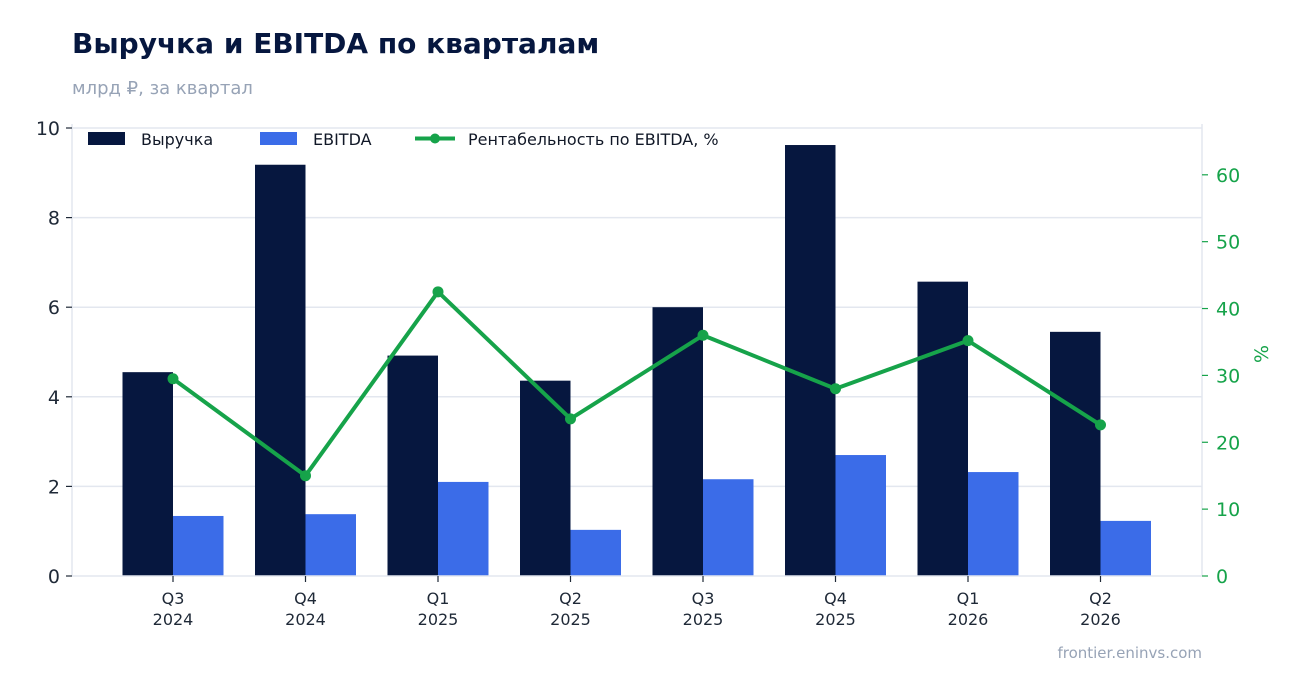 The height and width of the screenshot is (693, 1302). I want to click on y-left-tick-label: 4, so click(54, 398).